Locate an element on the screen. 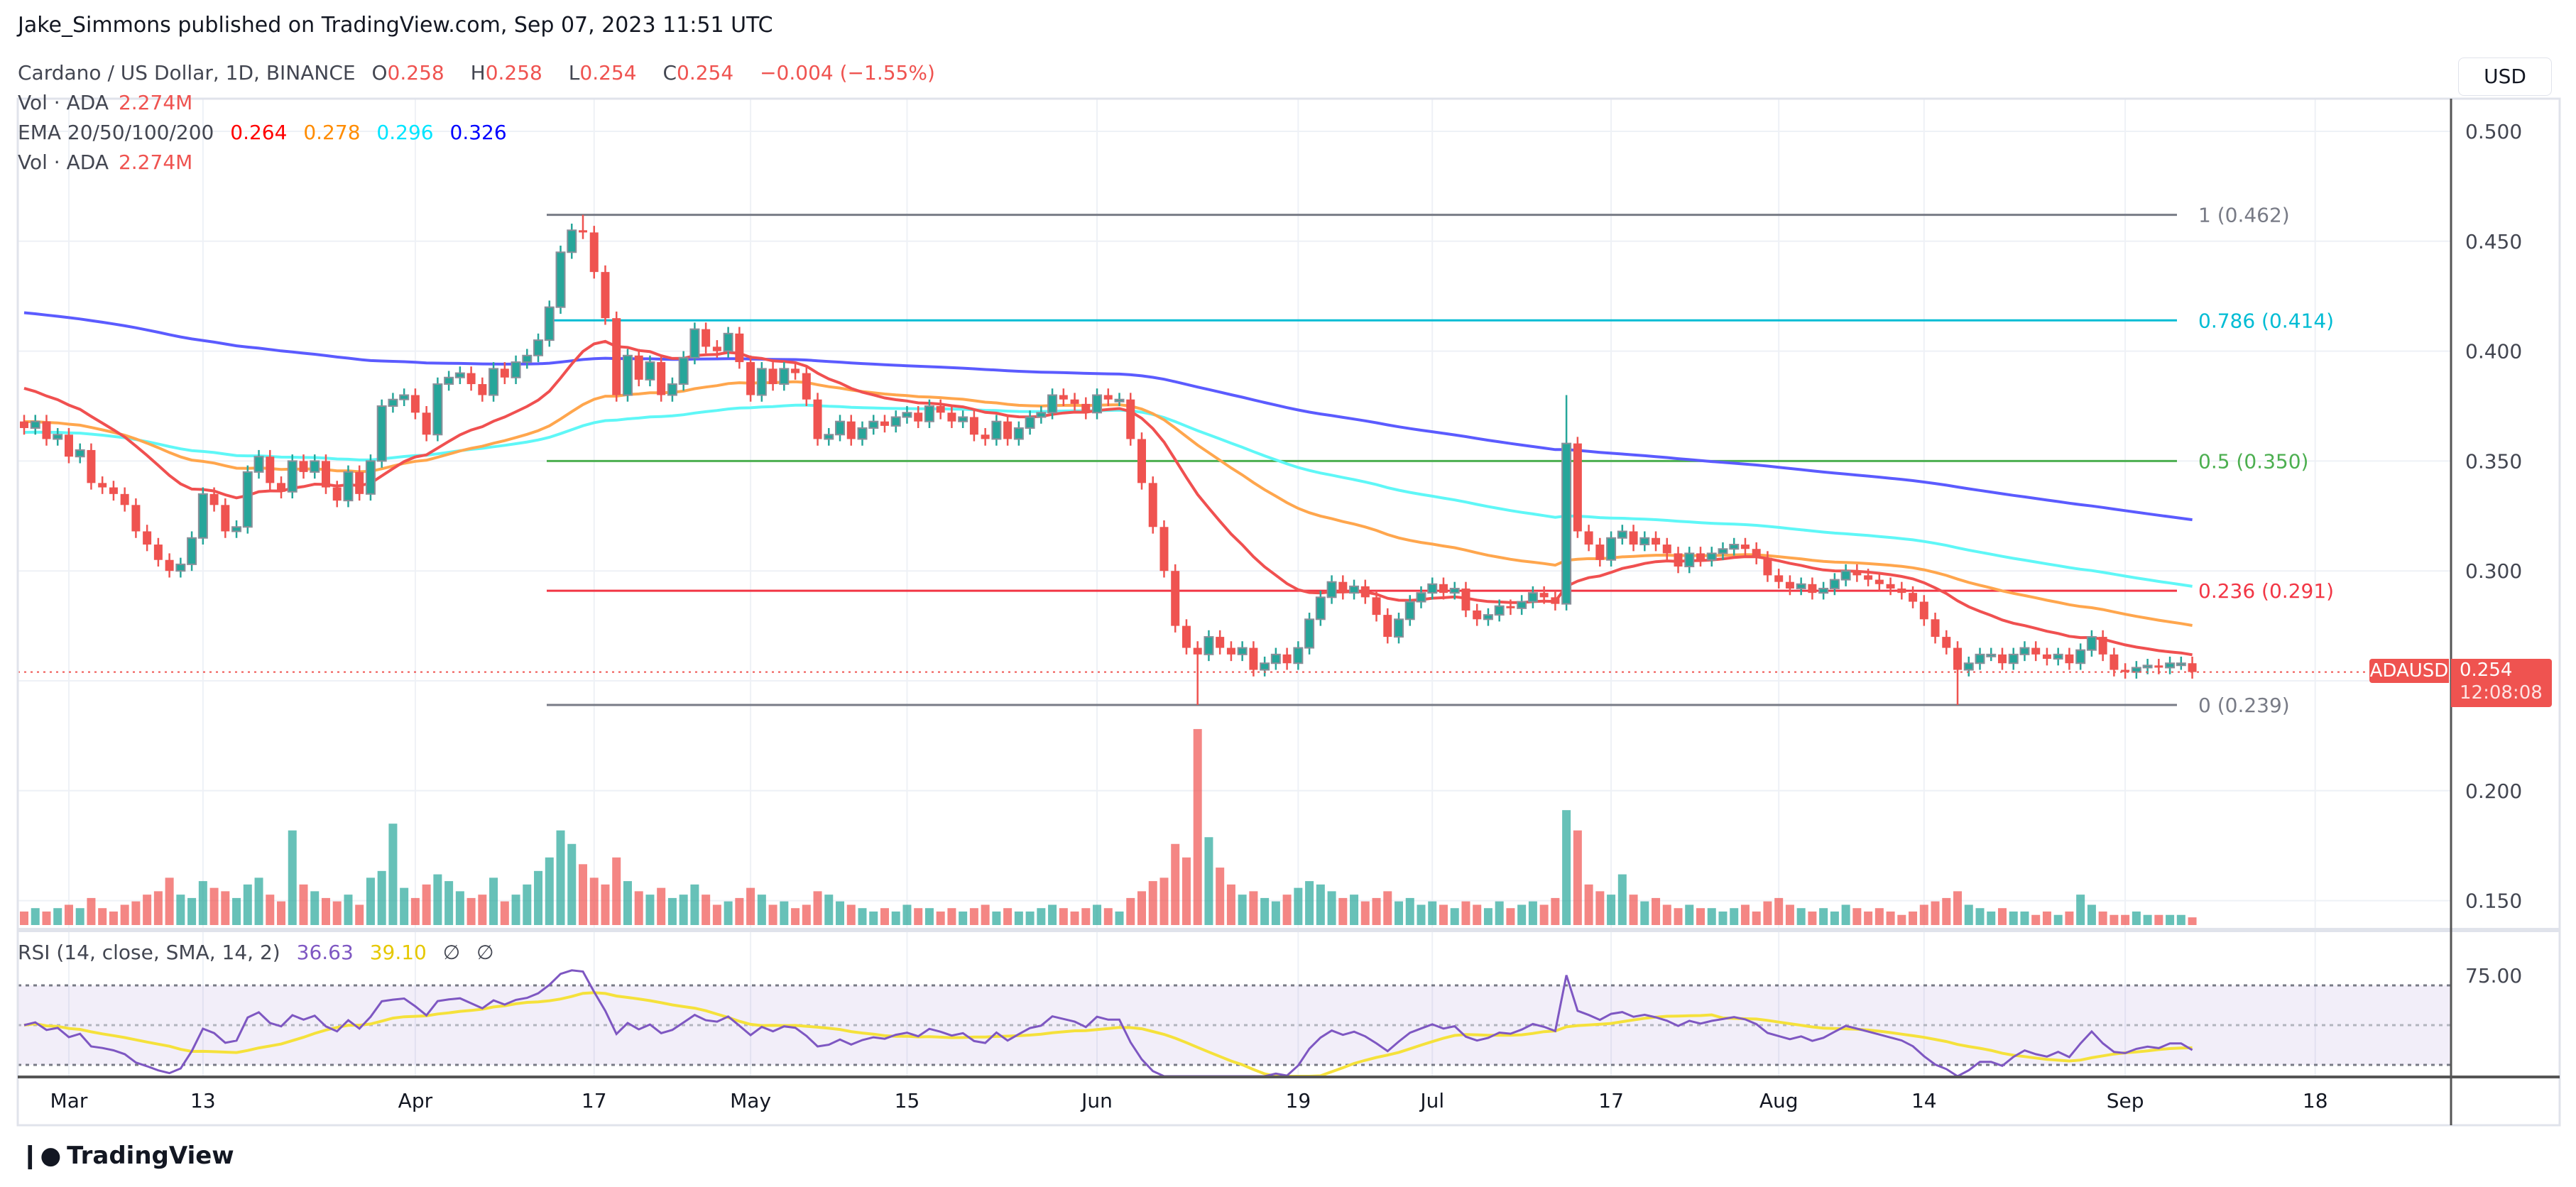 The height and width of the screenshot is (1187, 2576). volume-label: Vol · ADA is located at coordinates (63, 102).